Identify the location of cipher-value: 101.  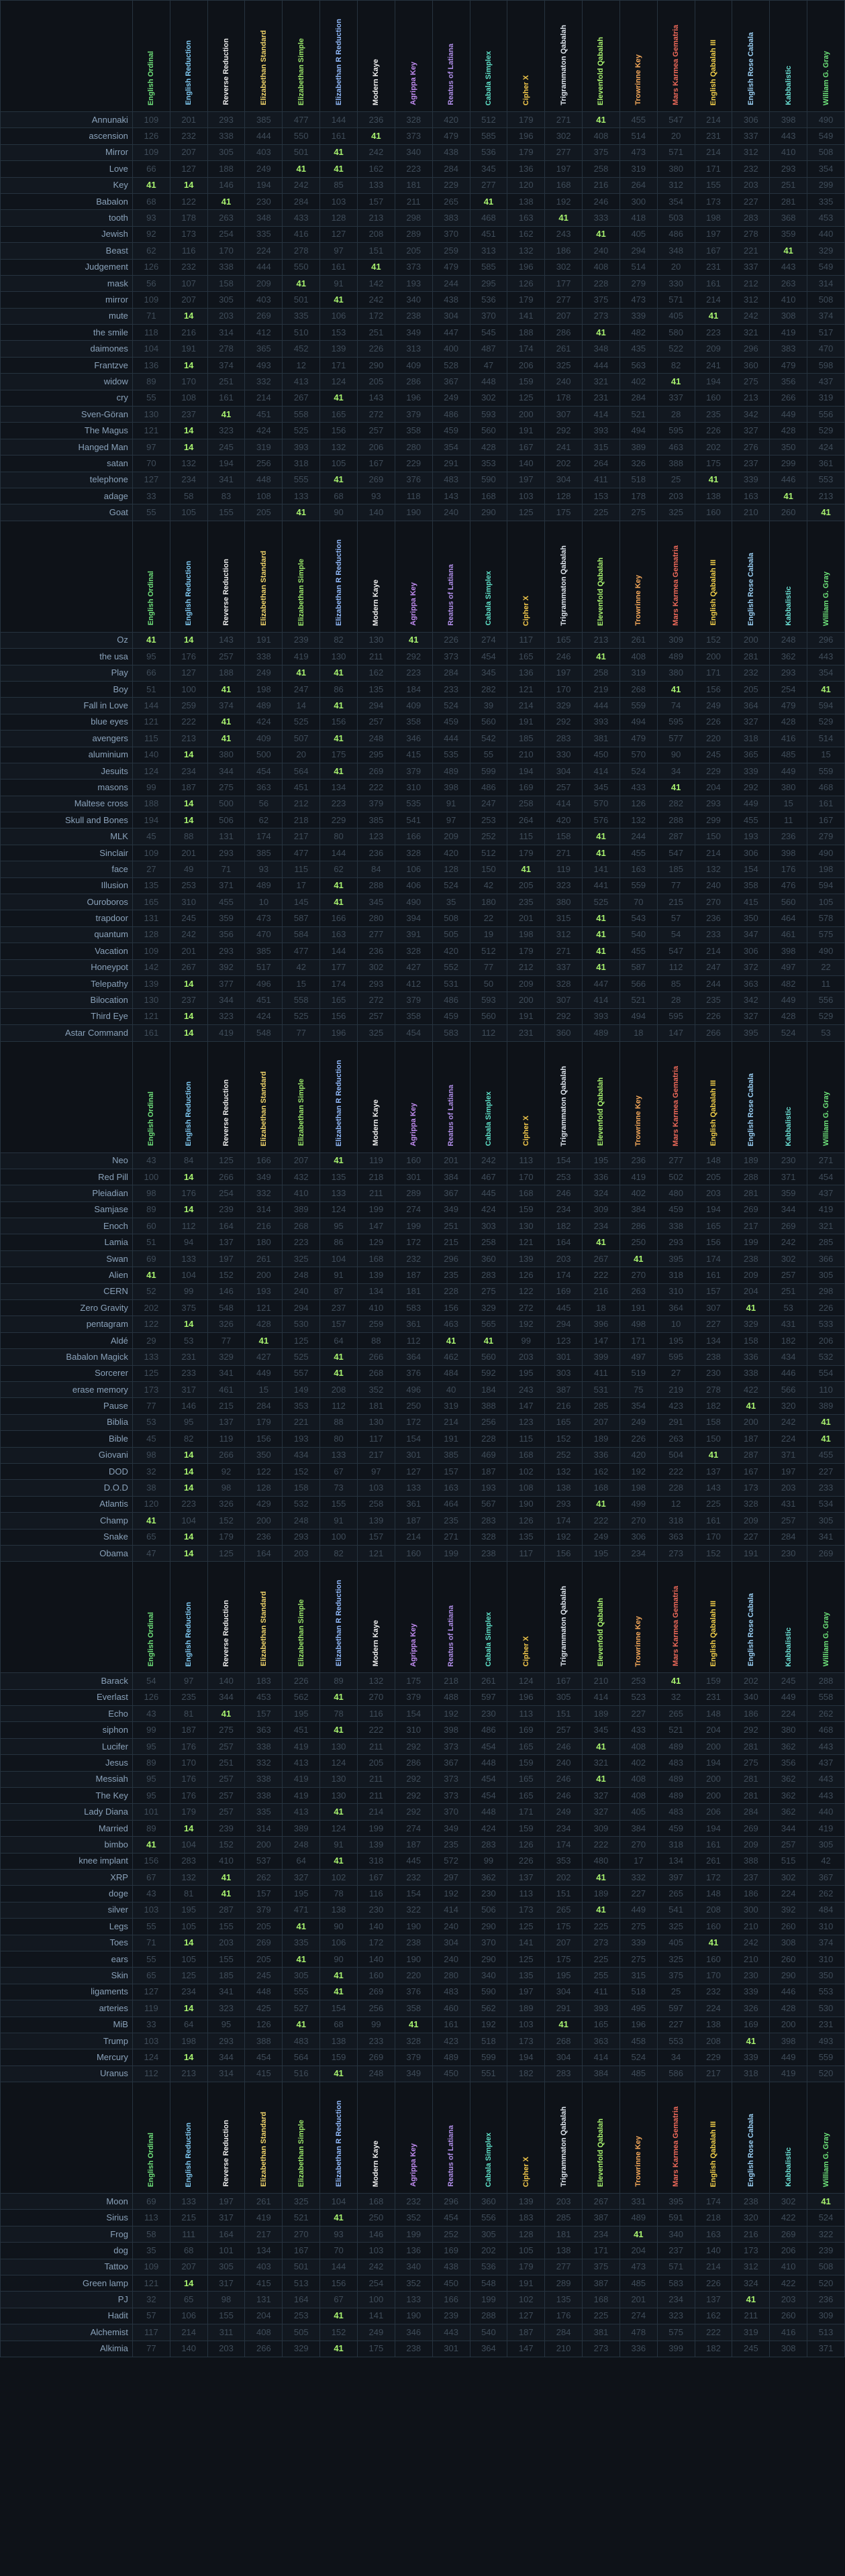
(227, 2250).